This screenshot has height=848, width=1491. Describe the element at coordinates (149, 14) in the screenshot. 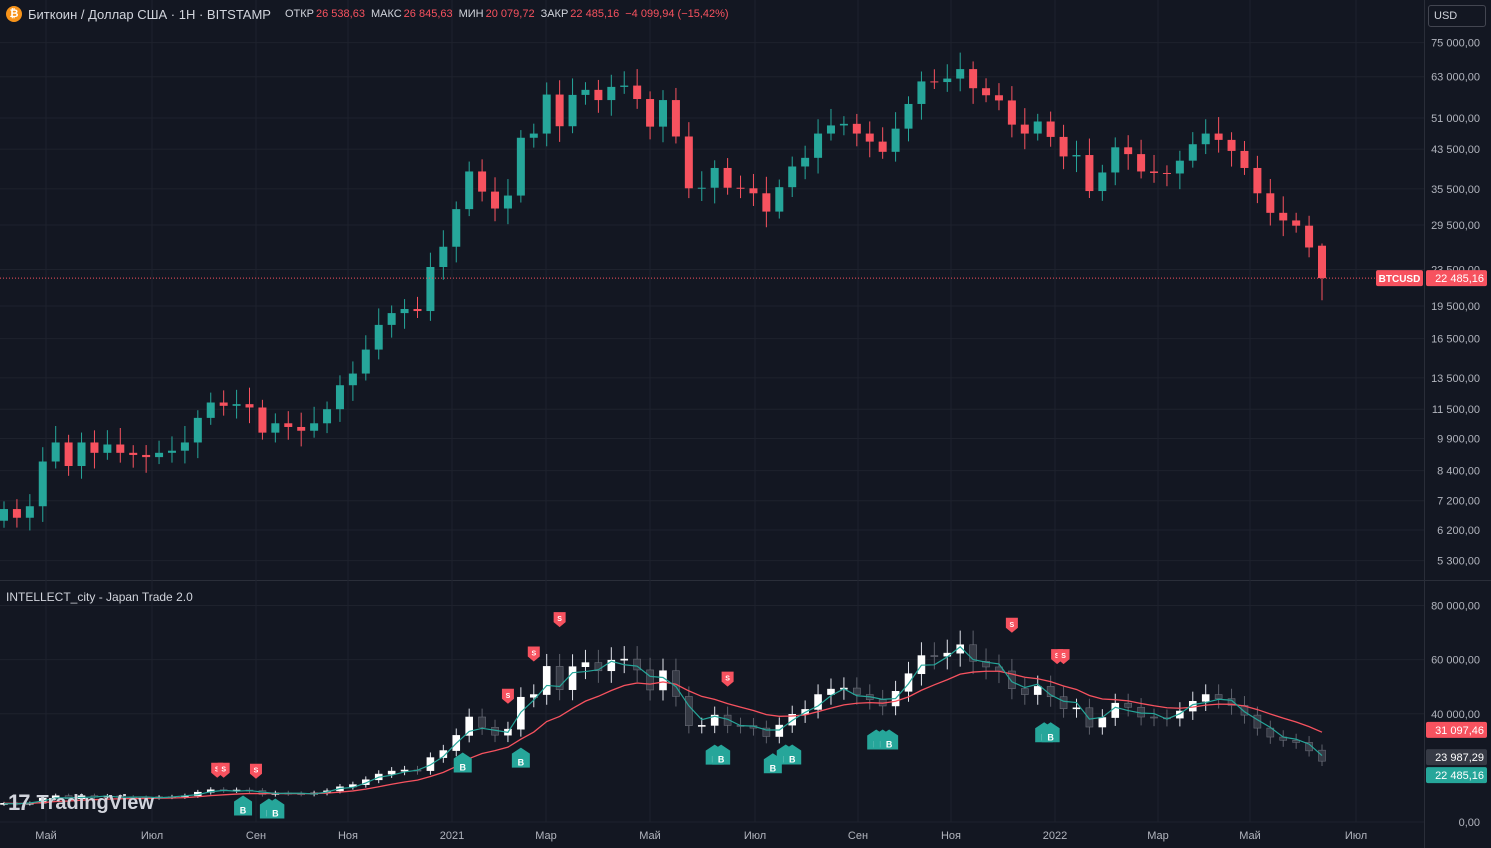

I see `symbol-title: Биткоин / Доллар США · 1Н · BITSTAMP` at that location.